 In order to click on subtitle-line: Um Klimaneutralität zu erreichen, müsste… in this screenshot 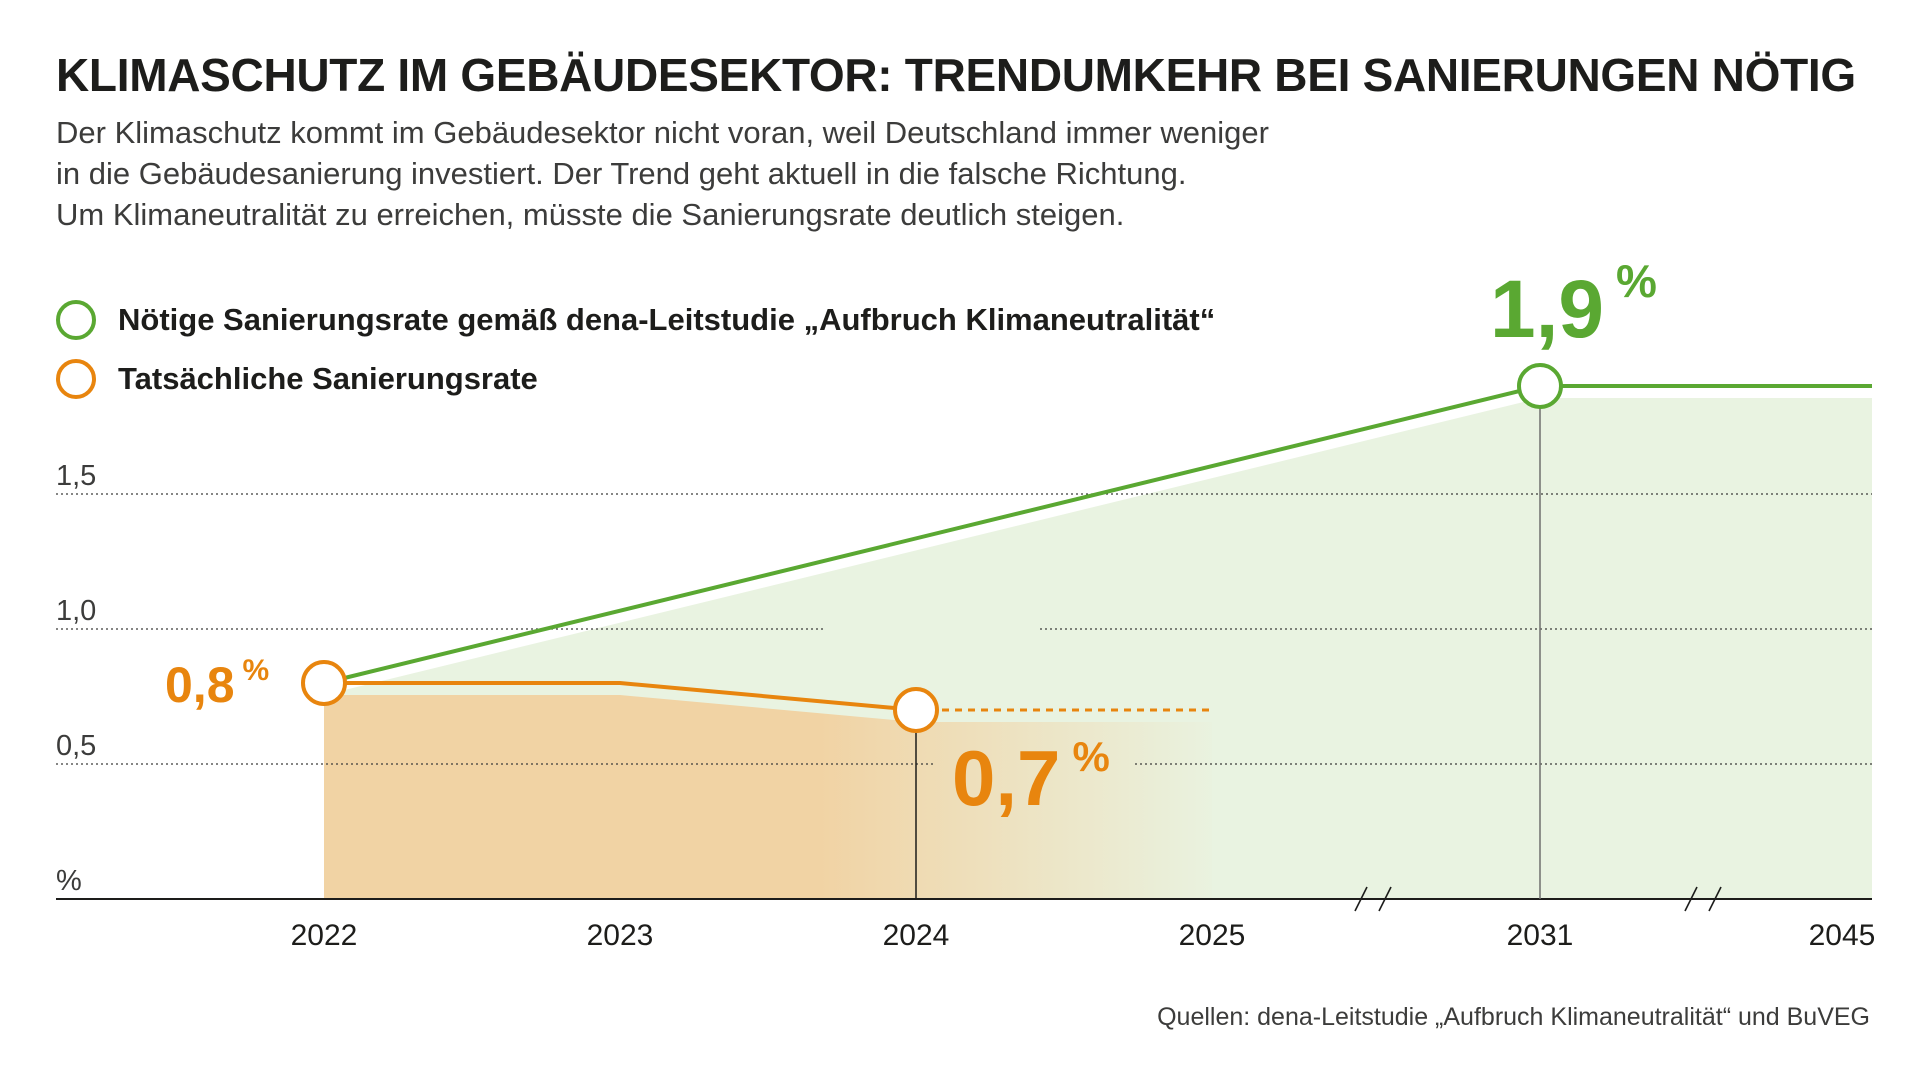, I will do `click(590, 214)`.